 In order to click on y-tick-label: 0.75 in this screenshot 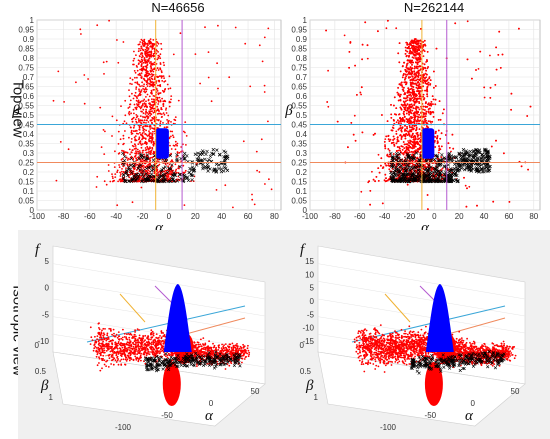, I will do `click(26, 68)`.